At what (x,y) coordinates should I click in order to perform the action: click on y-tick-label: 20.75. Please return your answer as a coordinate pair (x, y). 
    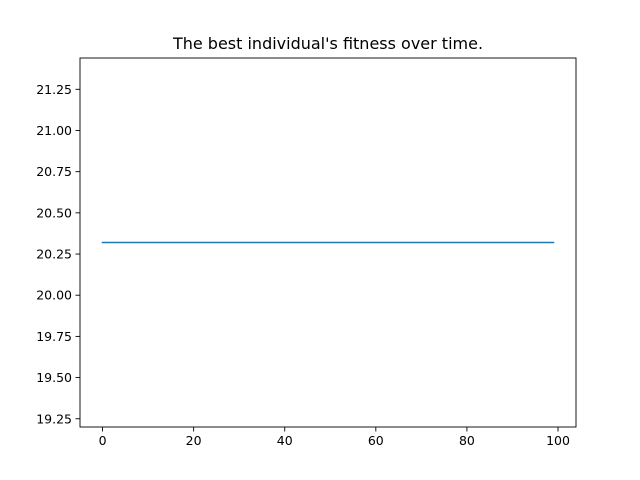
    Looking at the image, I should click on (54, 171).